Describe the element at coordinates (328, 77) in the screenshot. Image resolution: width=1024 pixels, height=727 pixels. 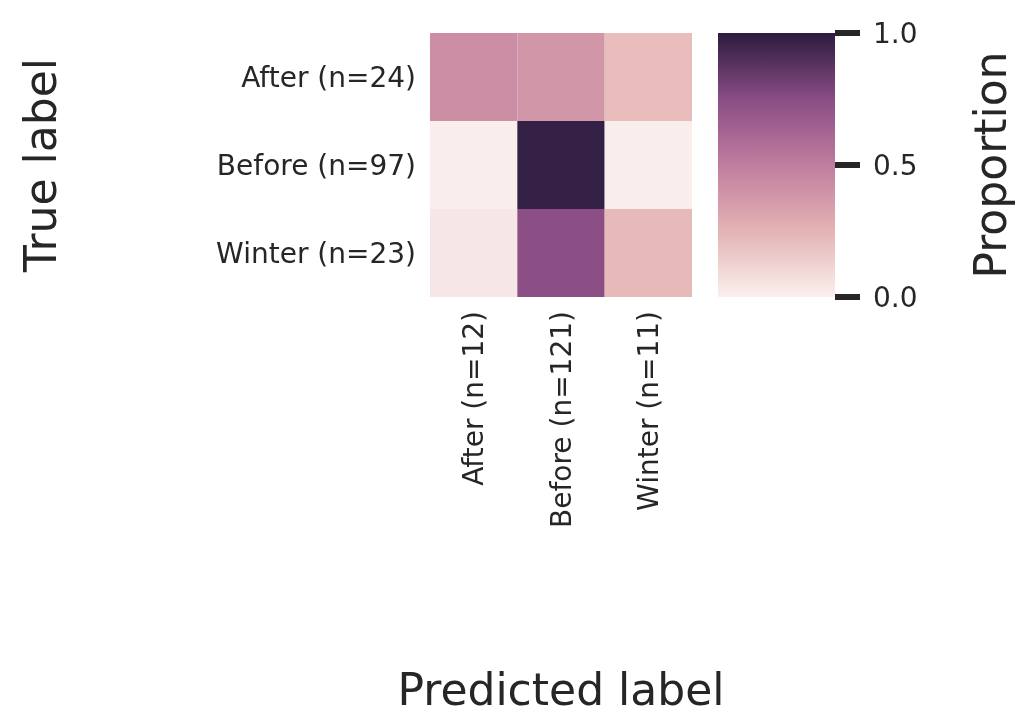
I see `y-tick-label: After (n=24)` at that location.